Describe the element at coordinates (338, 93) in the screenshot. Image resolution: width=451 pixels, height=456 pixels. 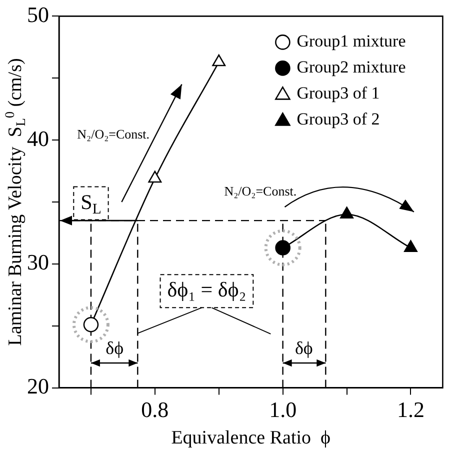
I see `legend-label: Group3 of 1` at that location.